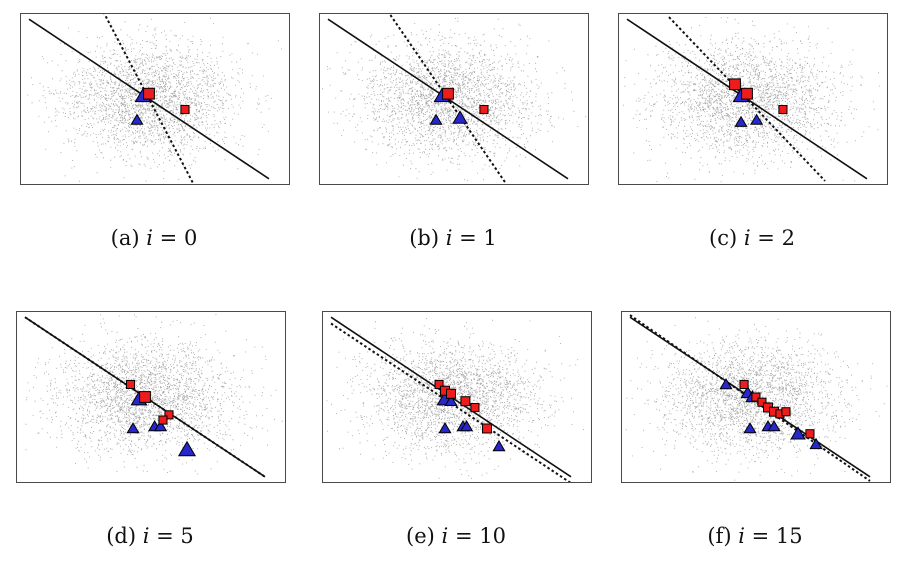  I want to click on plot-f-svg, so click(756, 398).